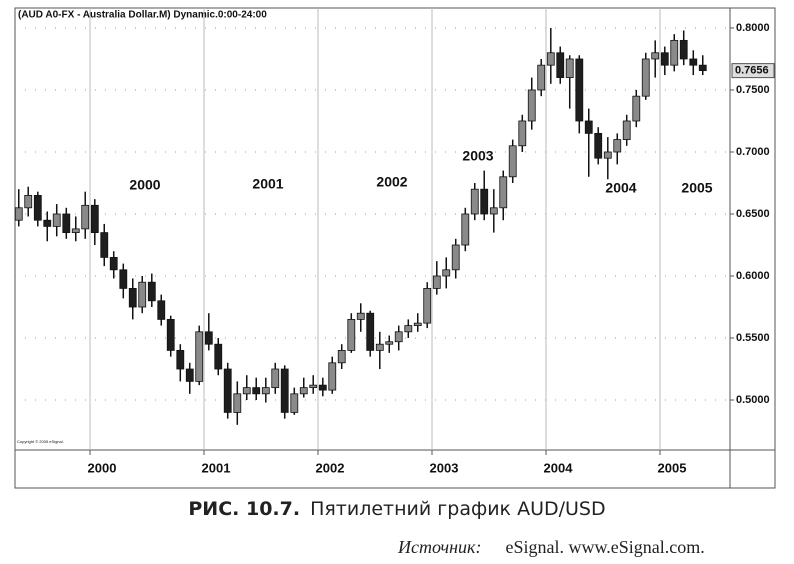 Image resolution: width=794 pixels, height=564 pixels. I want to click on caption: РИС. 10.7. Пятилетний график AUD/USD, so click(397, 509).